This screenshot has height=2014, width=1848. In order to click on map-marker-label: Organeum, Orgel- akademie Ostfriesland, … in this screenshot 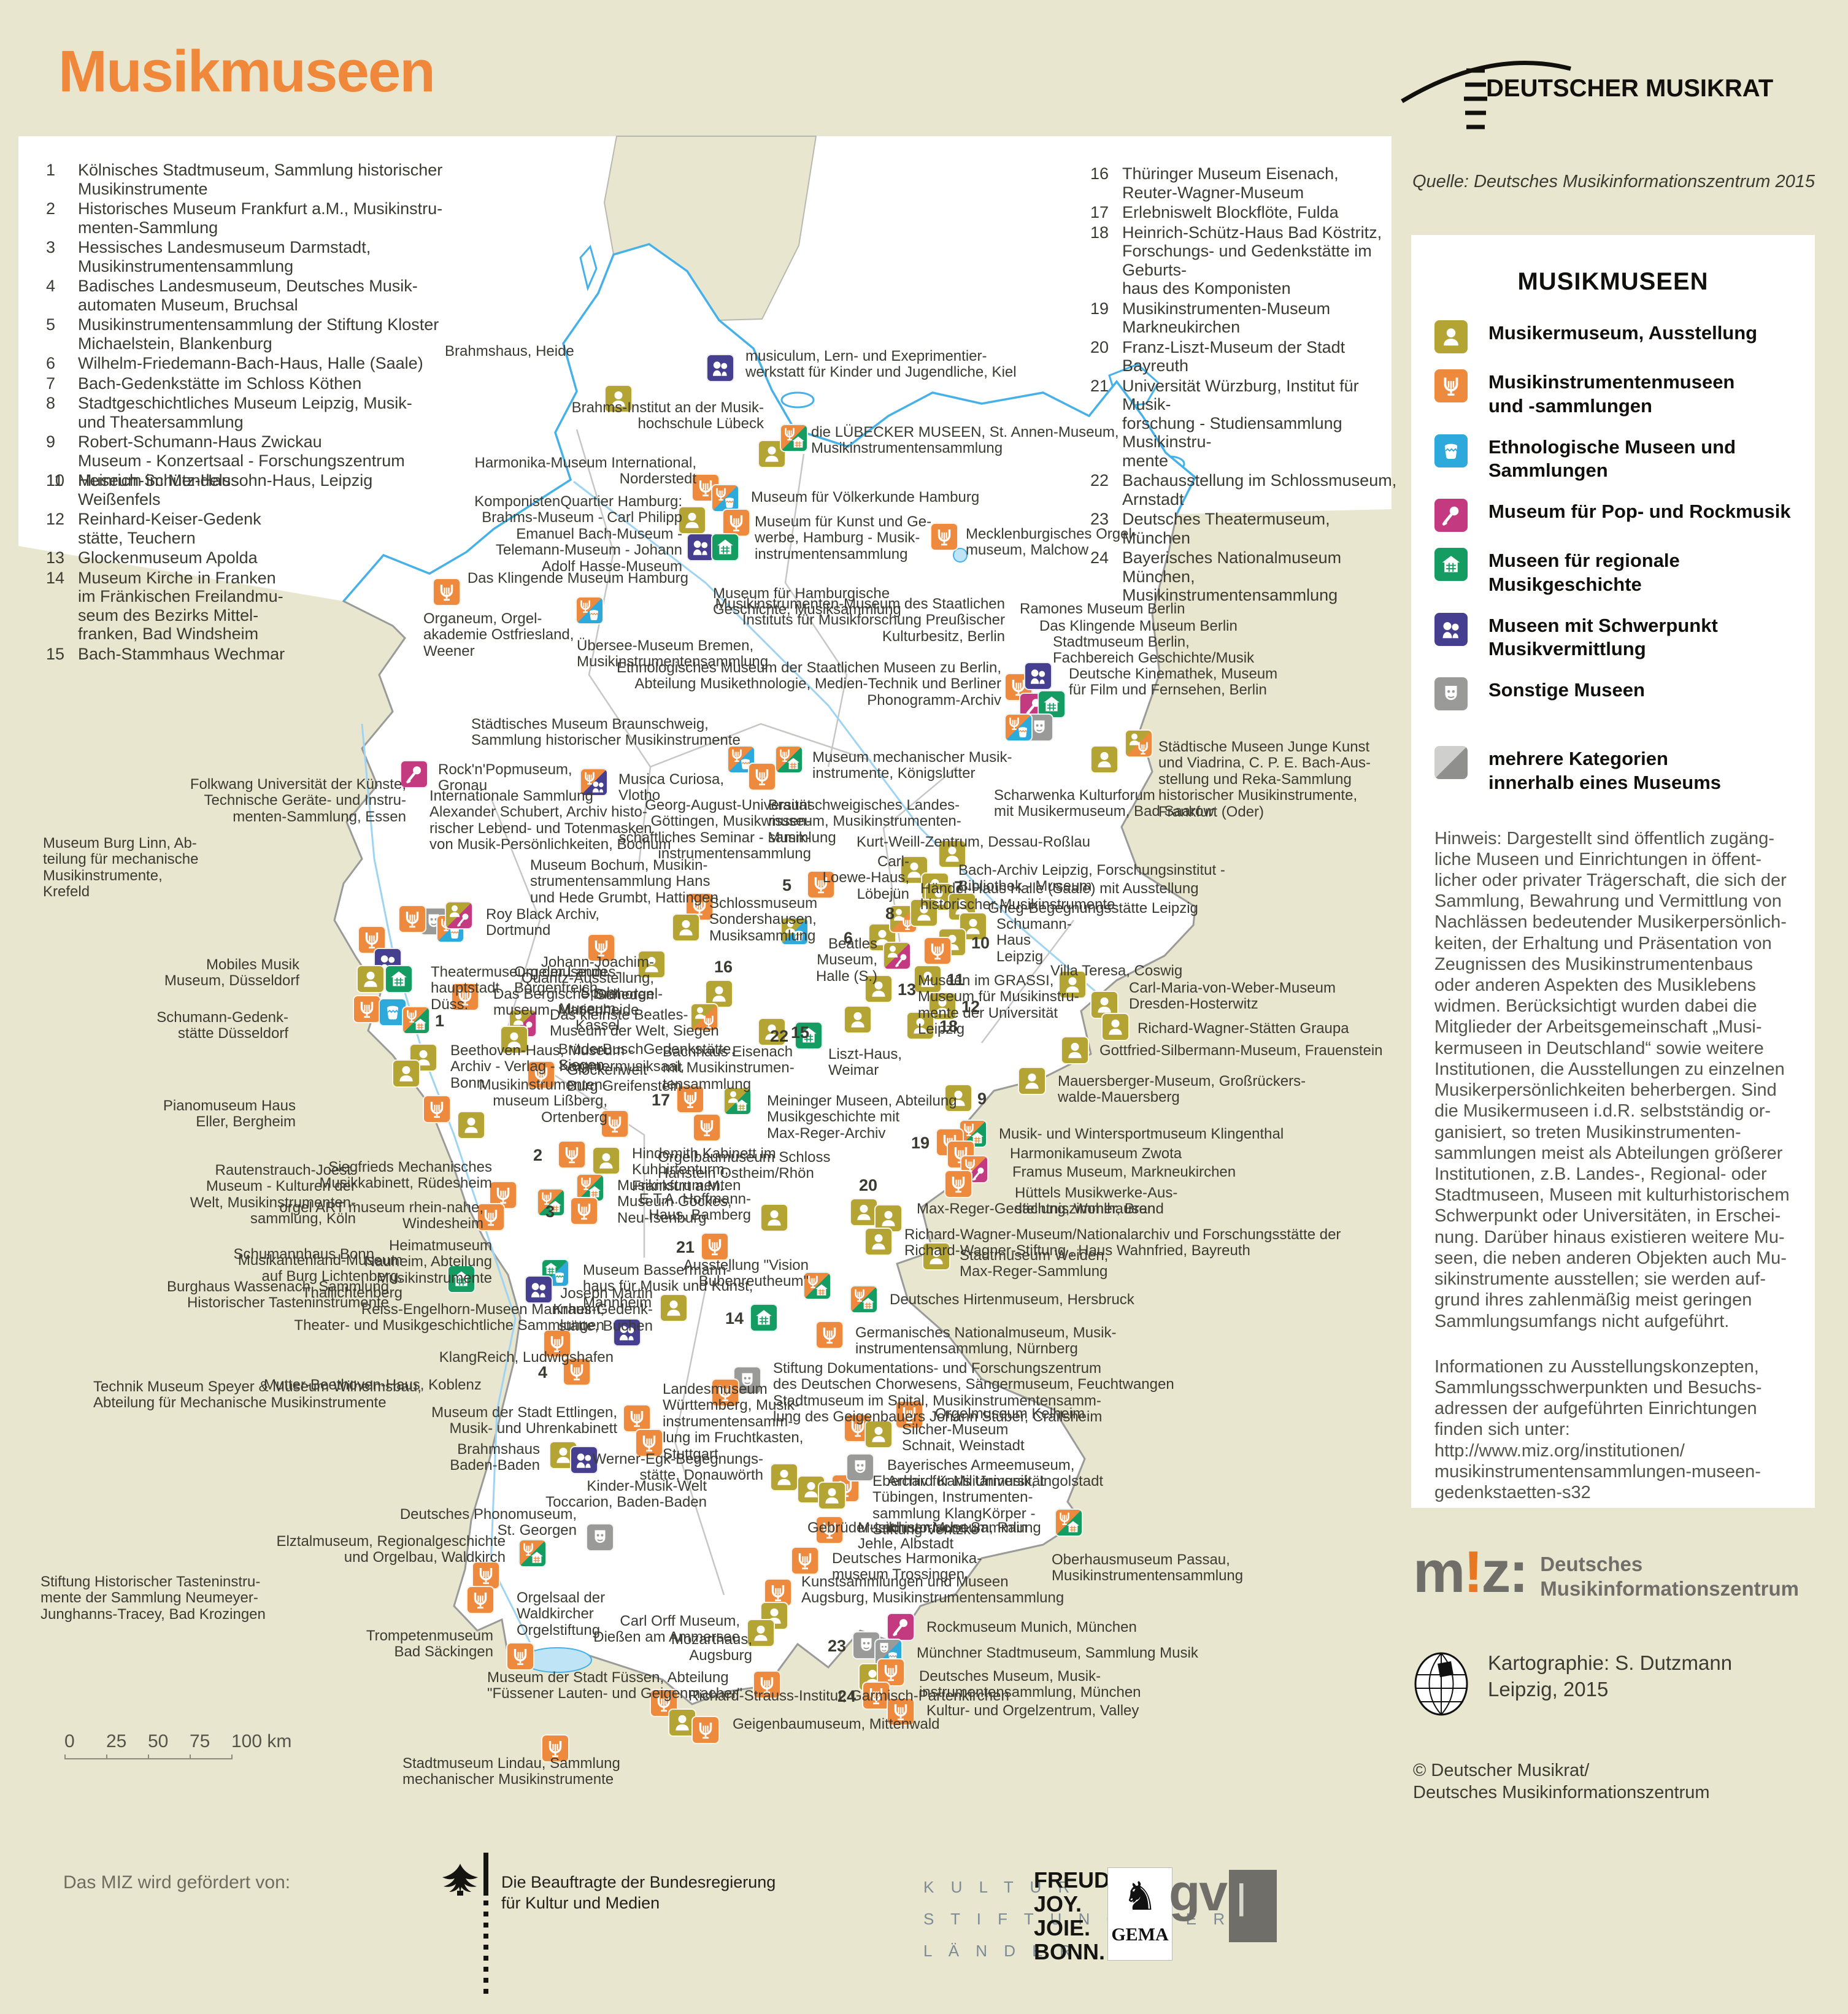, I will do `click(498, 634)`.